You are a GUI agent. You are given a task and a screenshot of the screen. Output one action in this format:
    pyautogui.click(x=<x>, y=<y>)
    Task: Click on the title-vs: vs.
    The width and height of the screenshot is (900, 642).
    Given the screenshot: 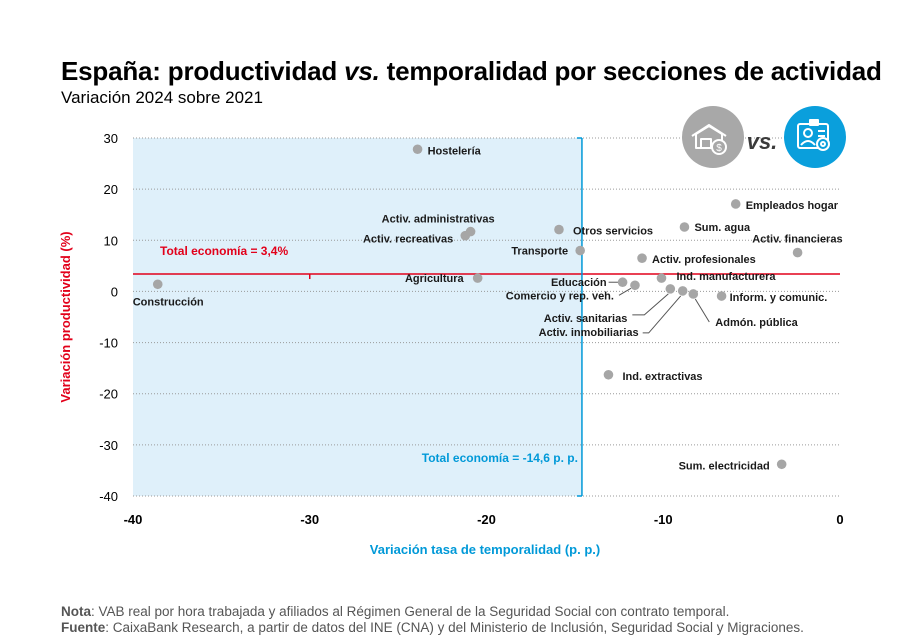 What is the action you would take?
    pyautogui.click(x=362, y=71)
    